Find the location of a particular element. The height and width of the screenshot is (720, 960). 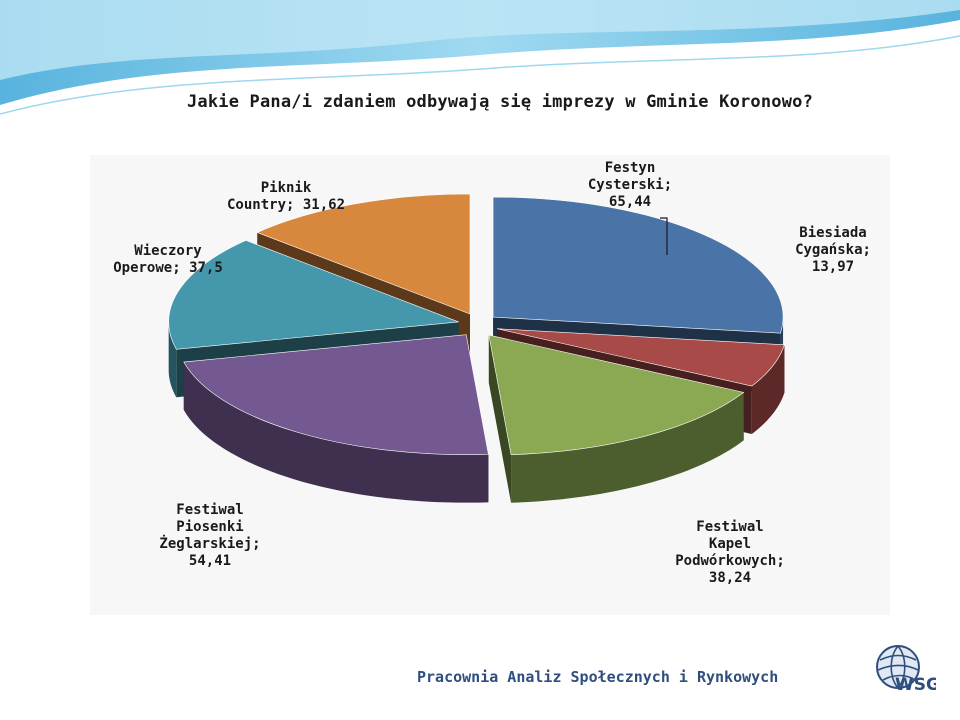

data-label-biesiada-cyga-ska: Biesiada Cygańska; 13,97 is located at coordinates (833, 250).